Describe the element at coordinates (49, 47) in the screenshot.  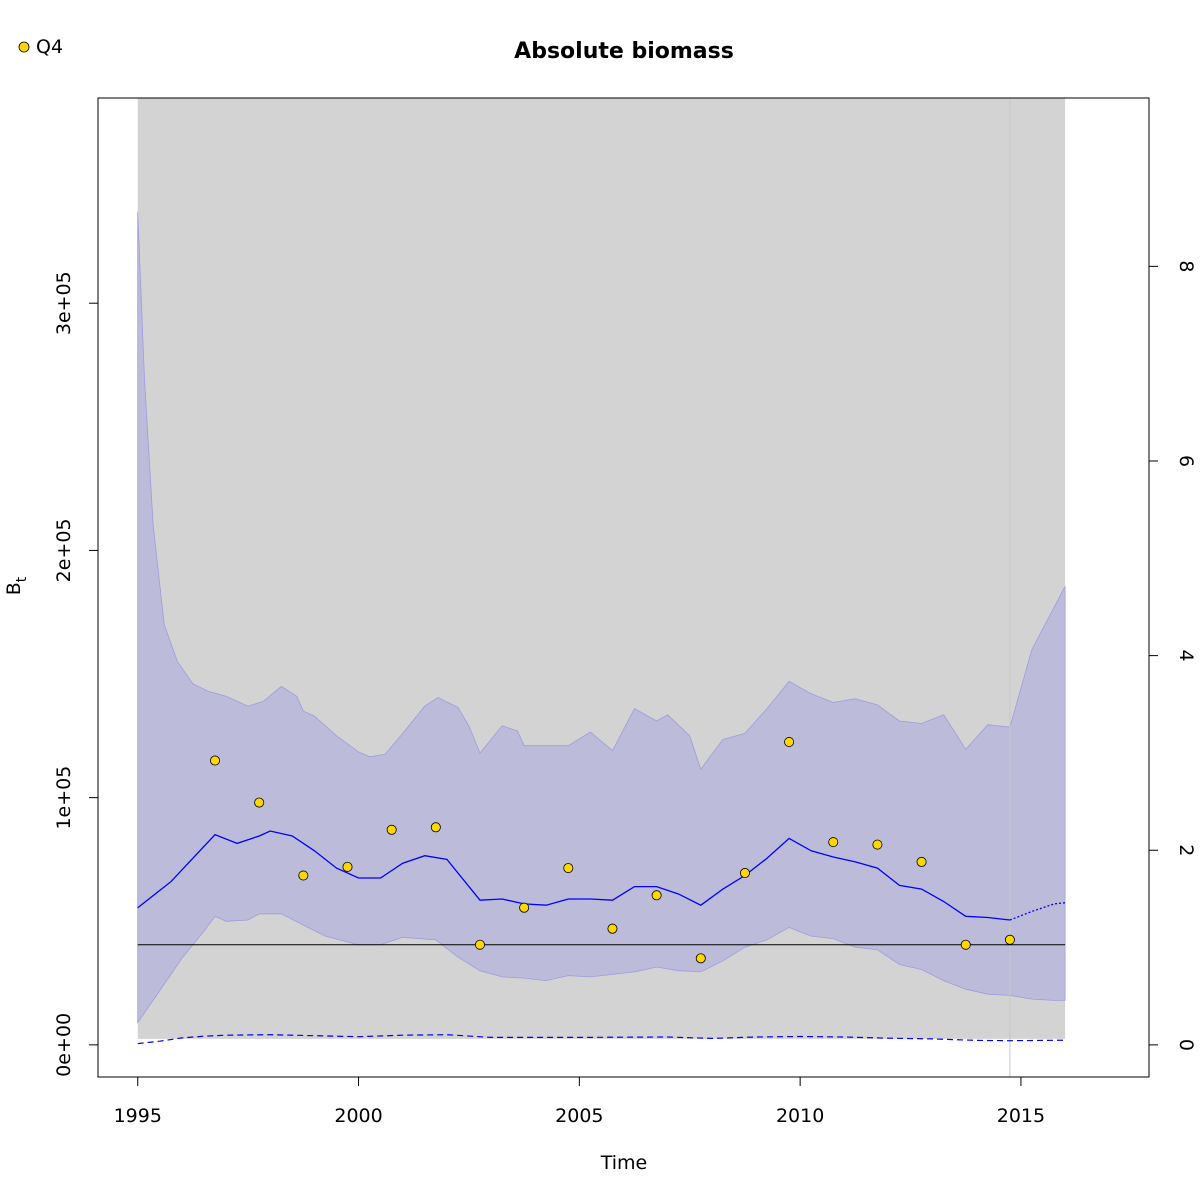
I see `legend-label-q4: Q4` at that location.